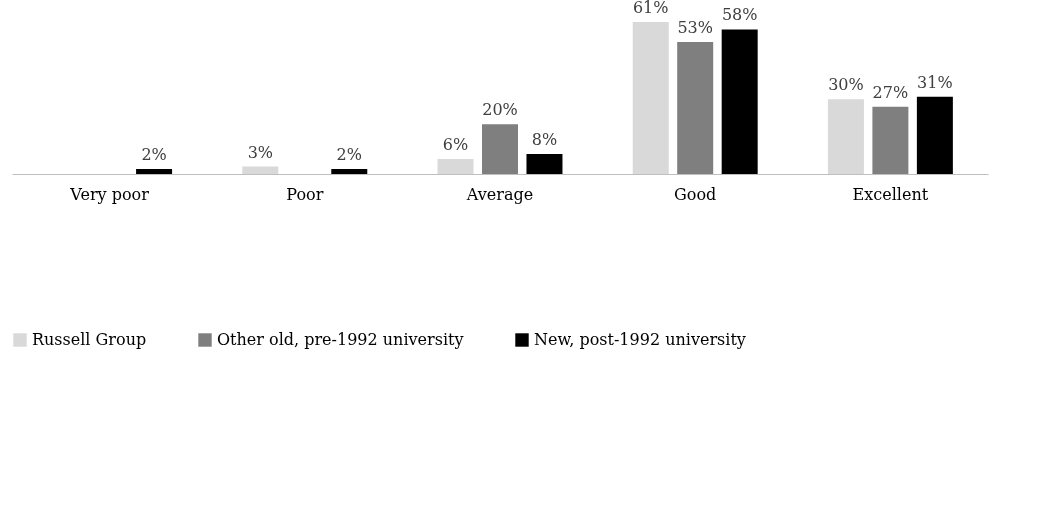  Describe the element at coordinates (640, 339) in the screenshot. I see `legend-label: New, post-1992 university` at that location.